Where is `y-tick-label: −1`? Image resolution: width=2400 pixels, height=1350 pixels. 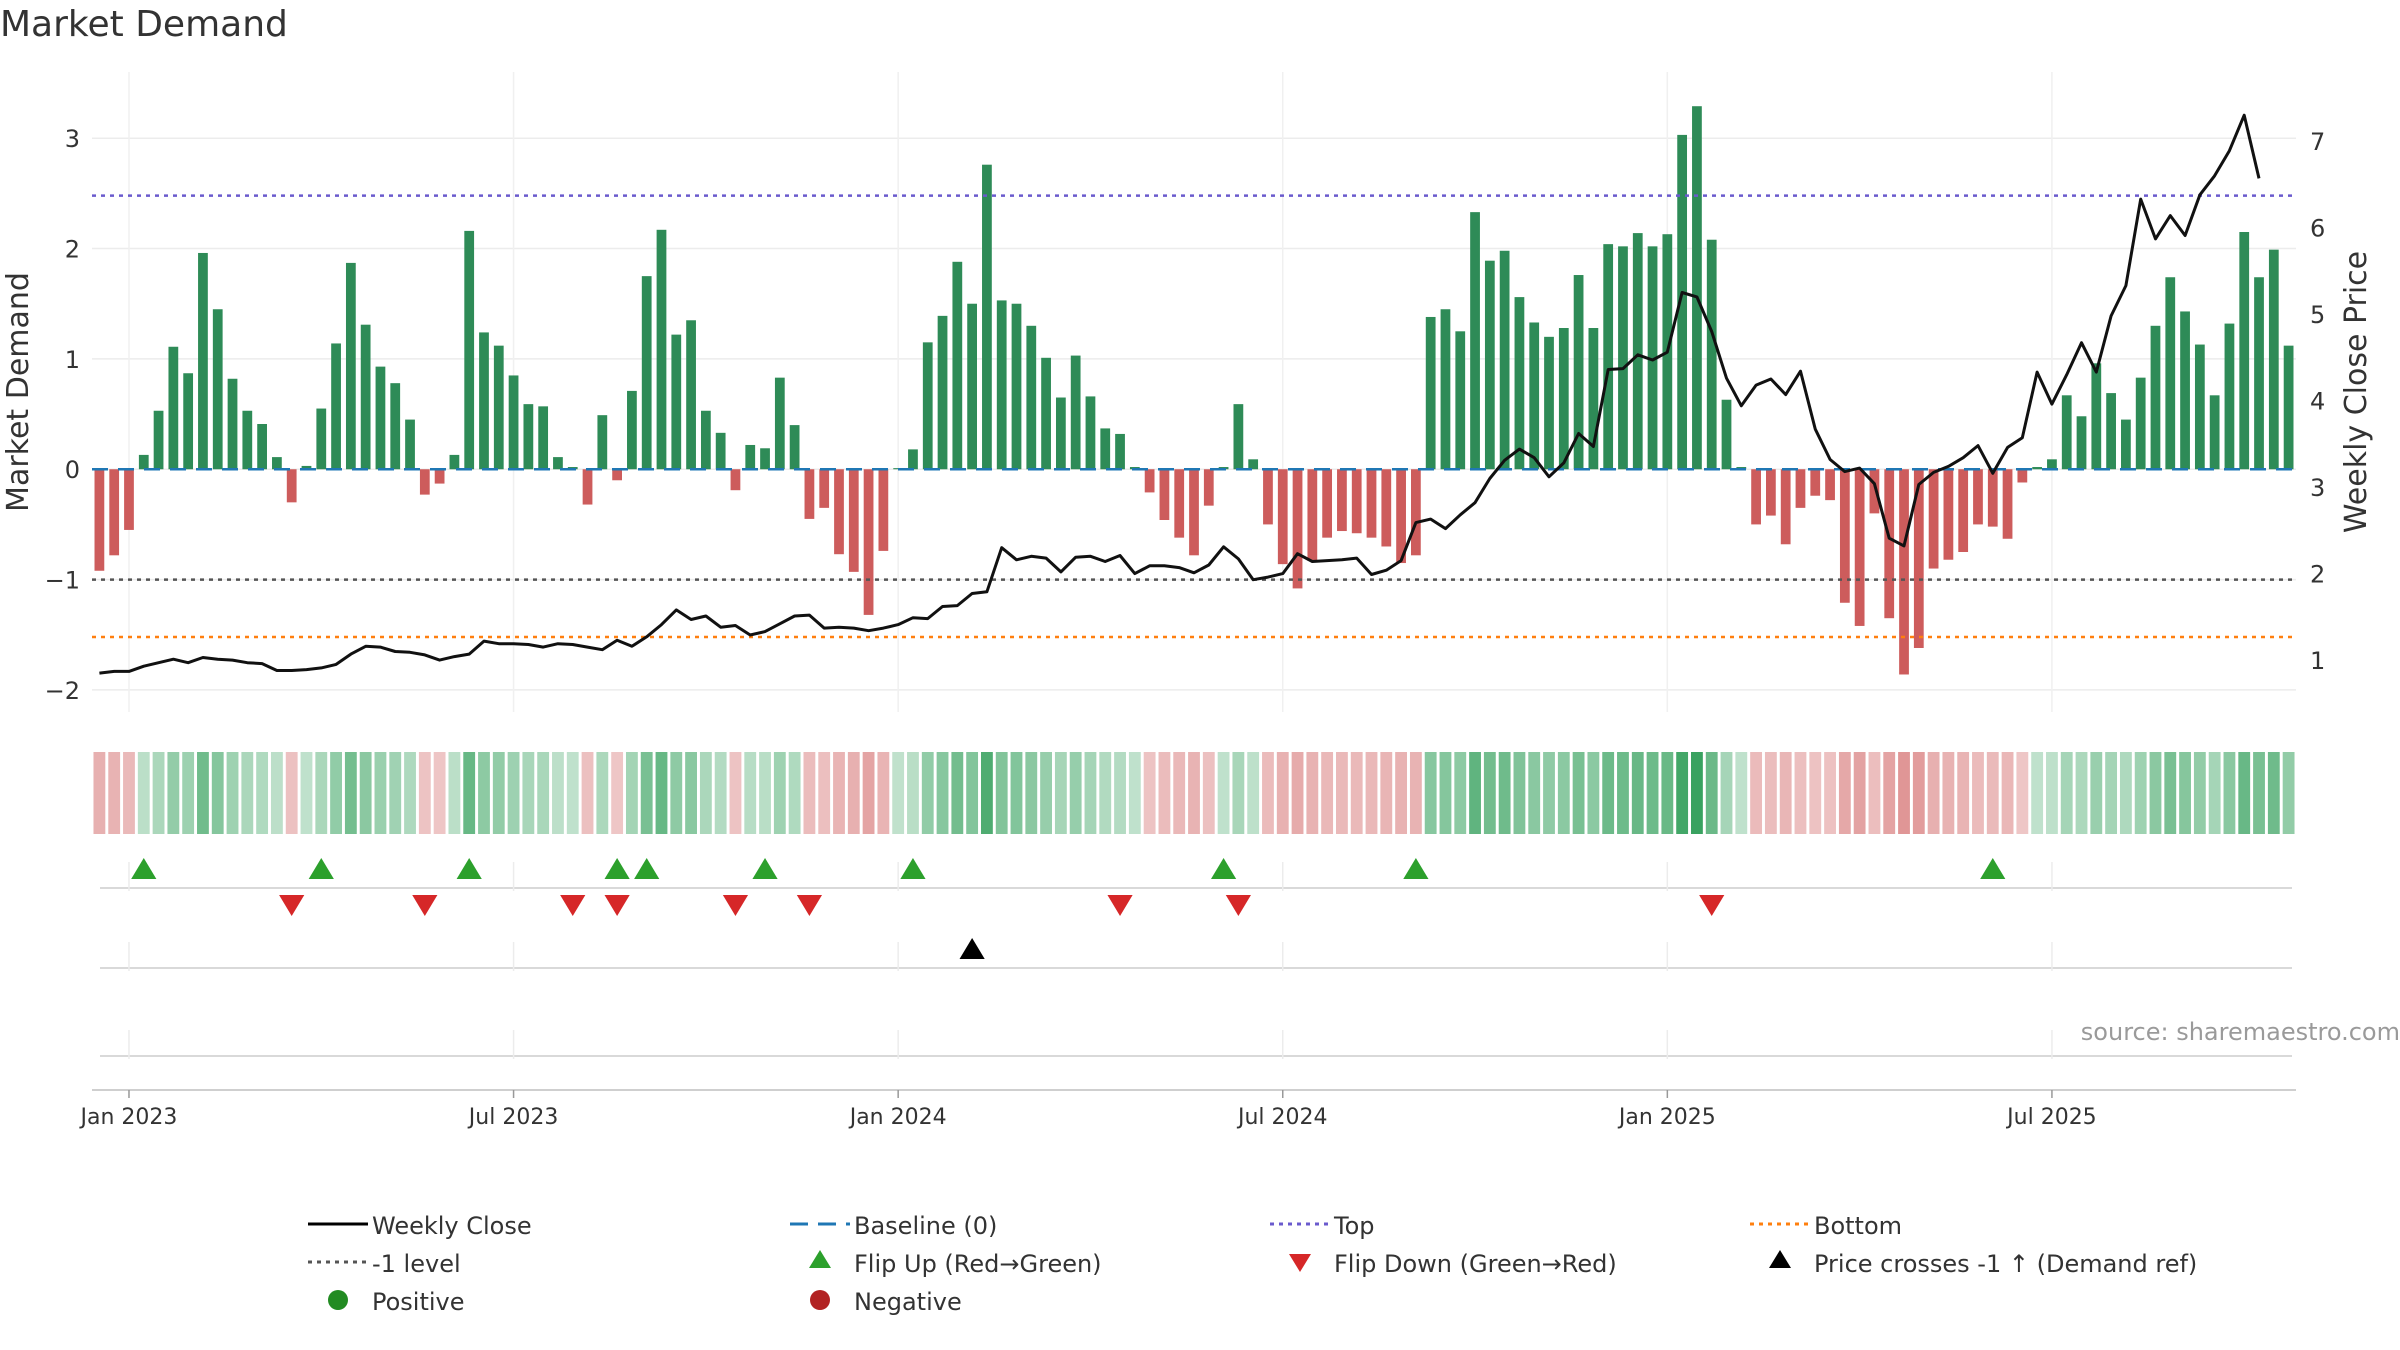 y-tick-label: −1 is located at coordinates (62, 581).